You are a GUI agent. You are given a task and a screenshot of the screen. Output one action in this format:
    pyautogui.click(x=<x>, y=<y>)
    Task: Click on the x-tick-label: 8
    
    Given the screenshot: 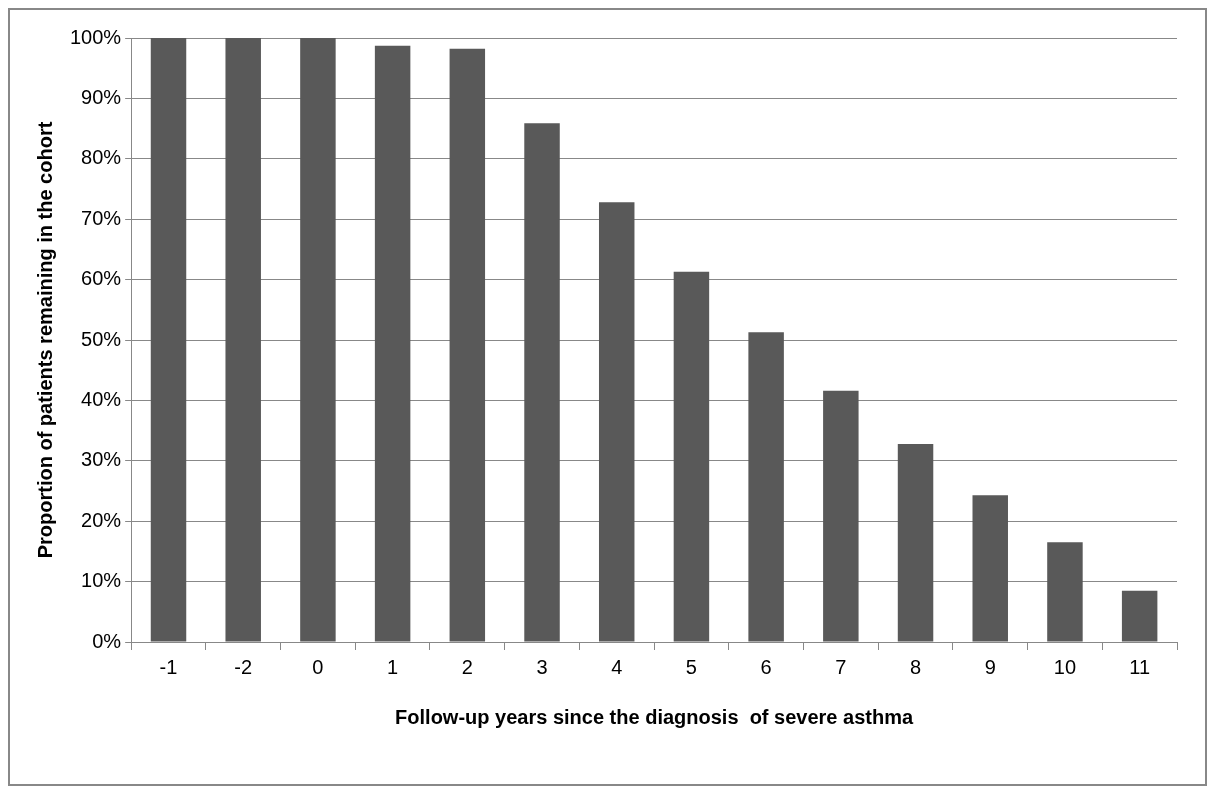 What is the action you would take?
    pyautogui.click(x=915, y=666)
    